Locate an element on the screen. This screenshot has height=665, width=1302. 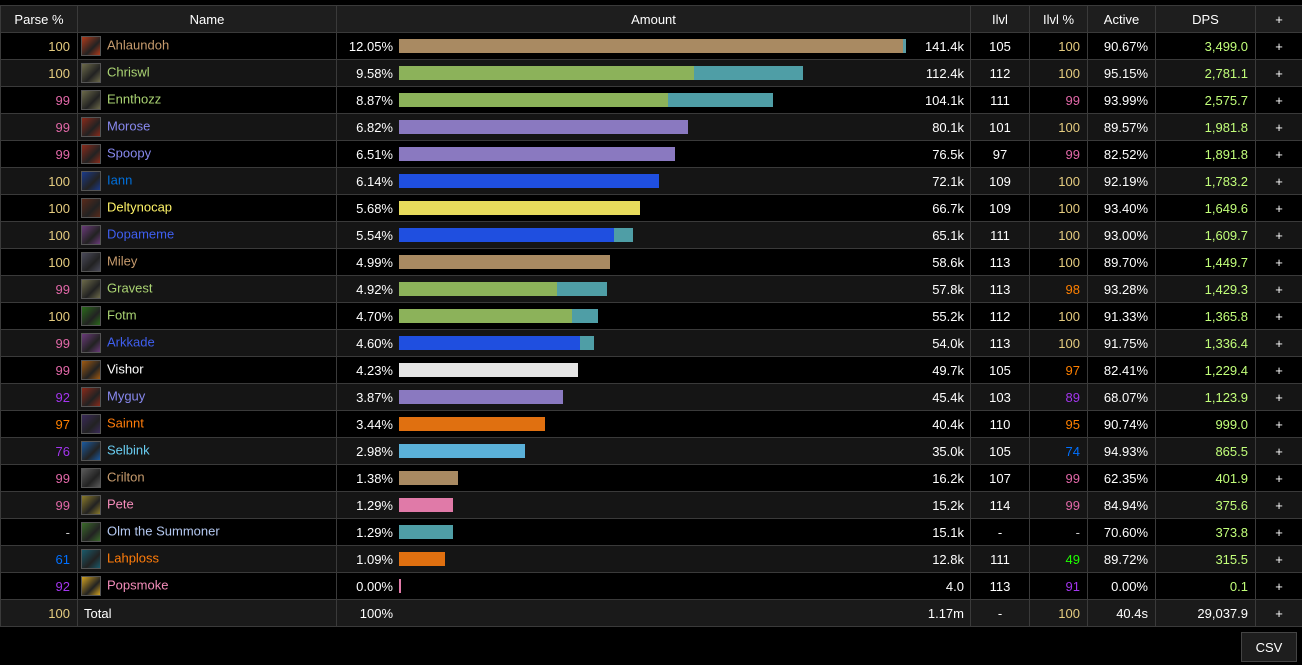
table-row: 100 Fotm 4.70% 55.2k 112 100 91.33% 1,365.8 + is located at coordinates (651, 316).